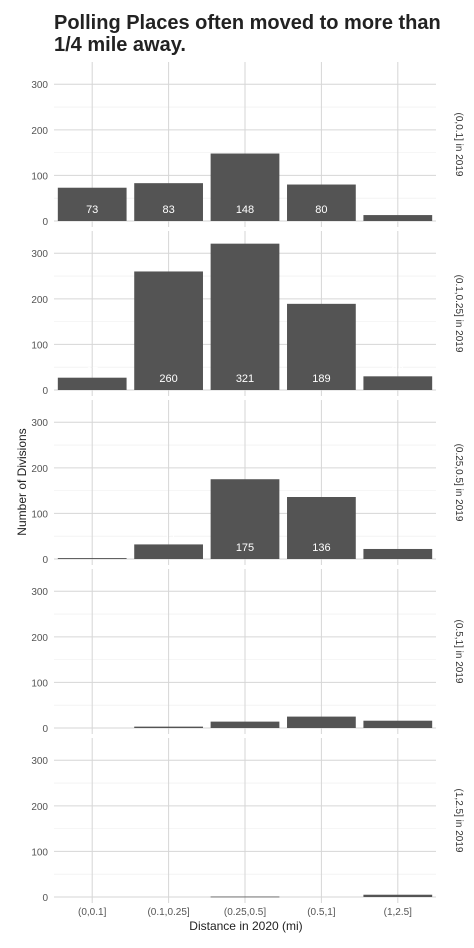 This screenshot has width=474, height=948. Describe the element at coordinates (245, 548) in the screenshot. I see `bar-value-label: 175` at that location.